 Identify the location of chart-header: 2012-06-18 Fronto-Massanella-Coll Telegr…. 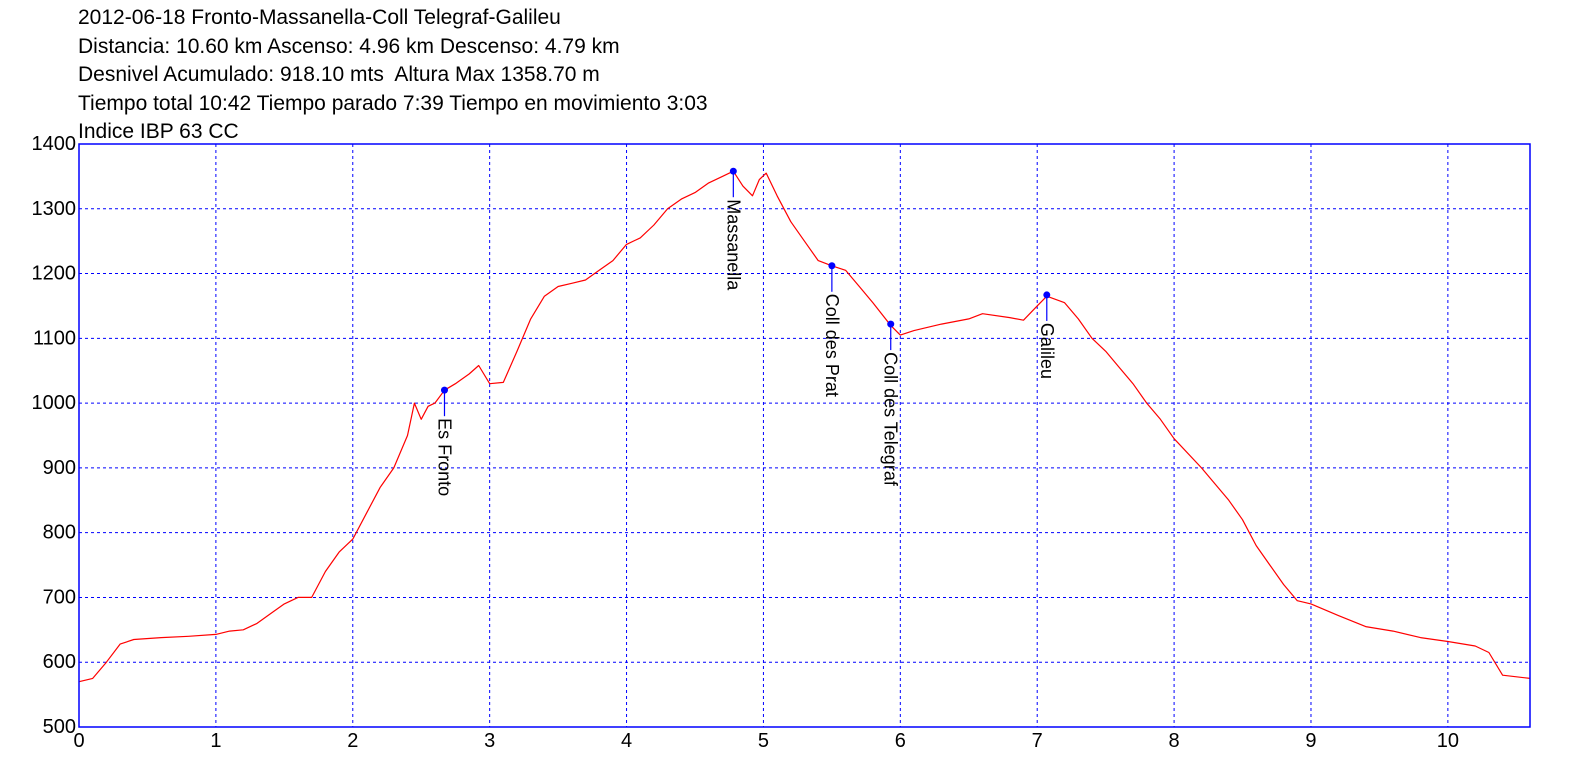
(393, 75).